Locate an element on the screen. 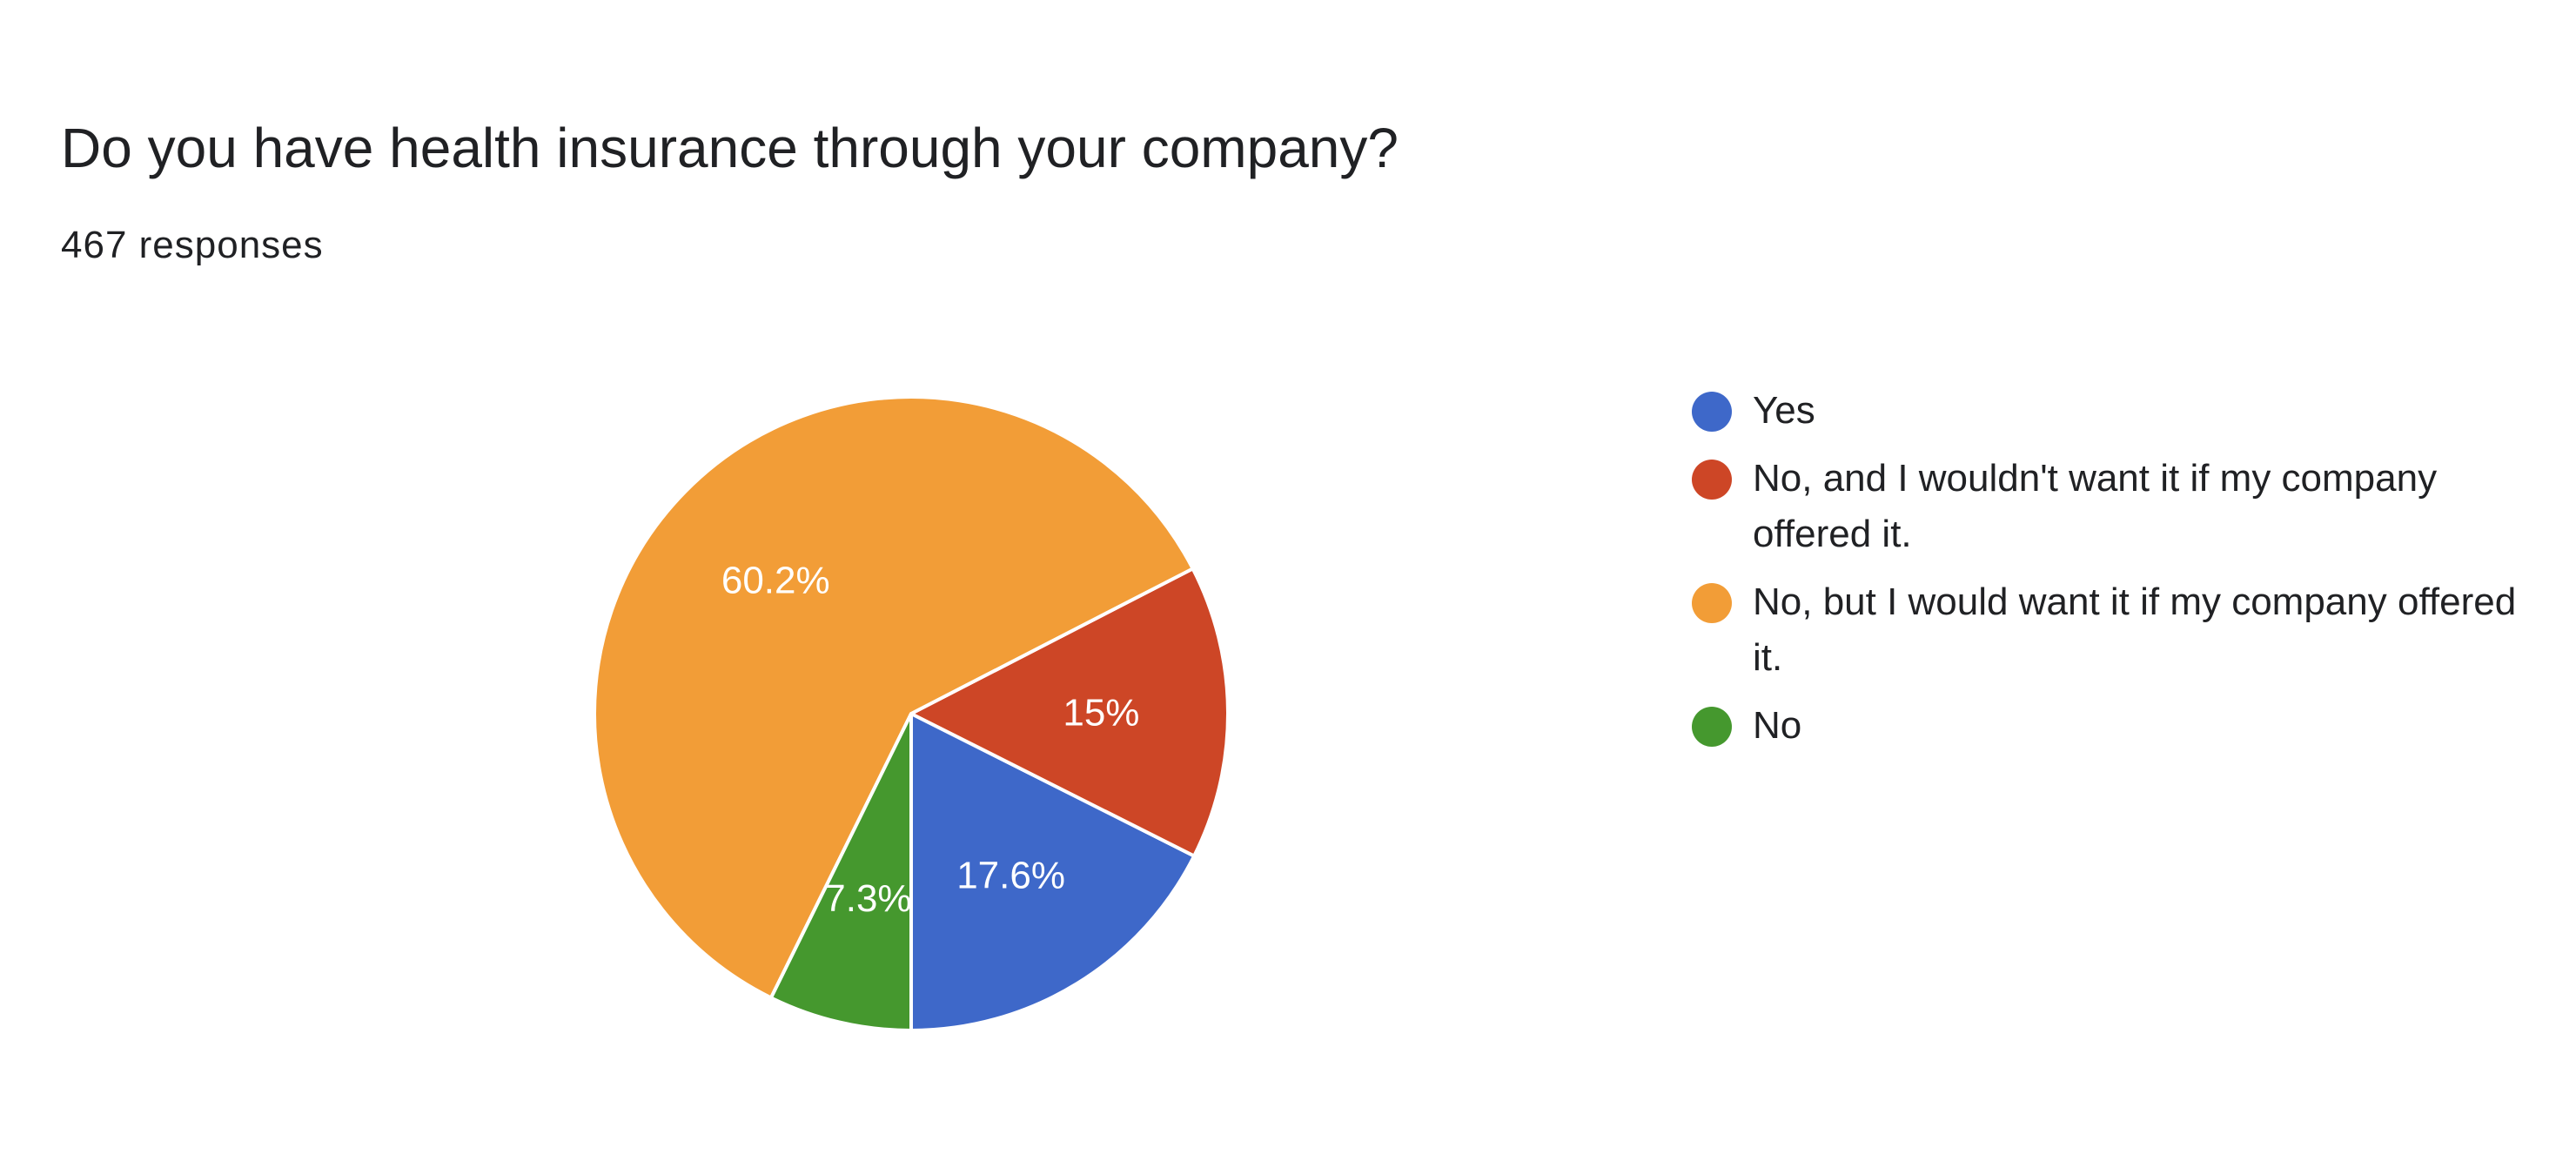  pie-slice-label: 15% is located at coordinates (1101, 712).